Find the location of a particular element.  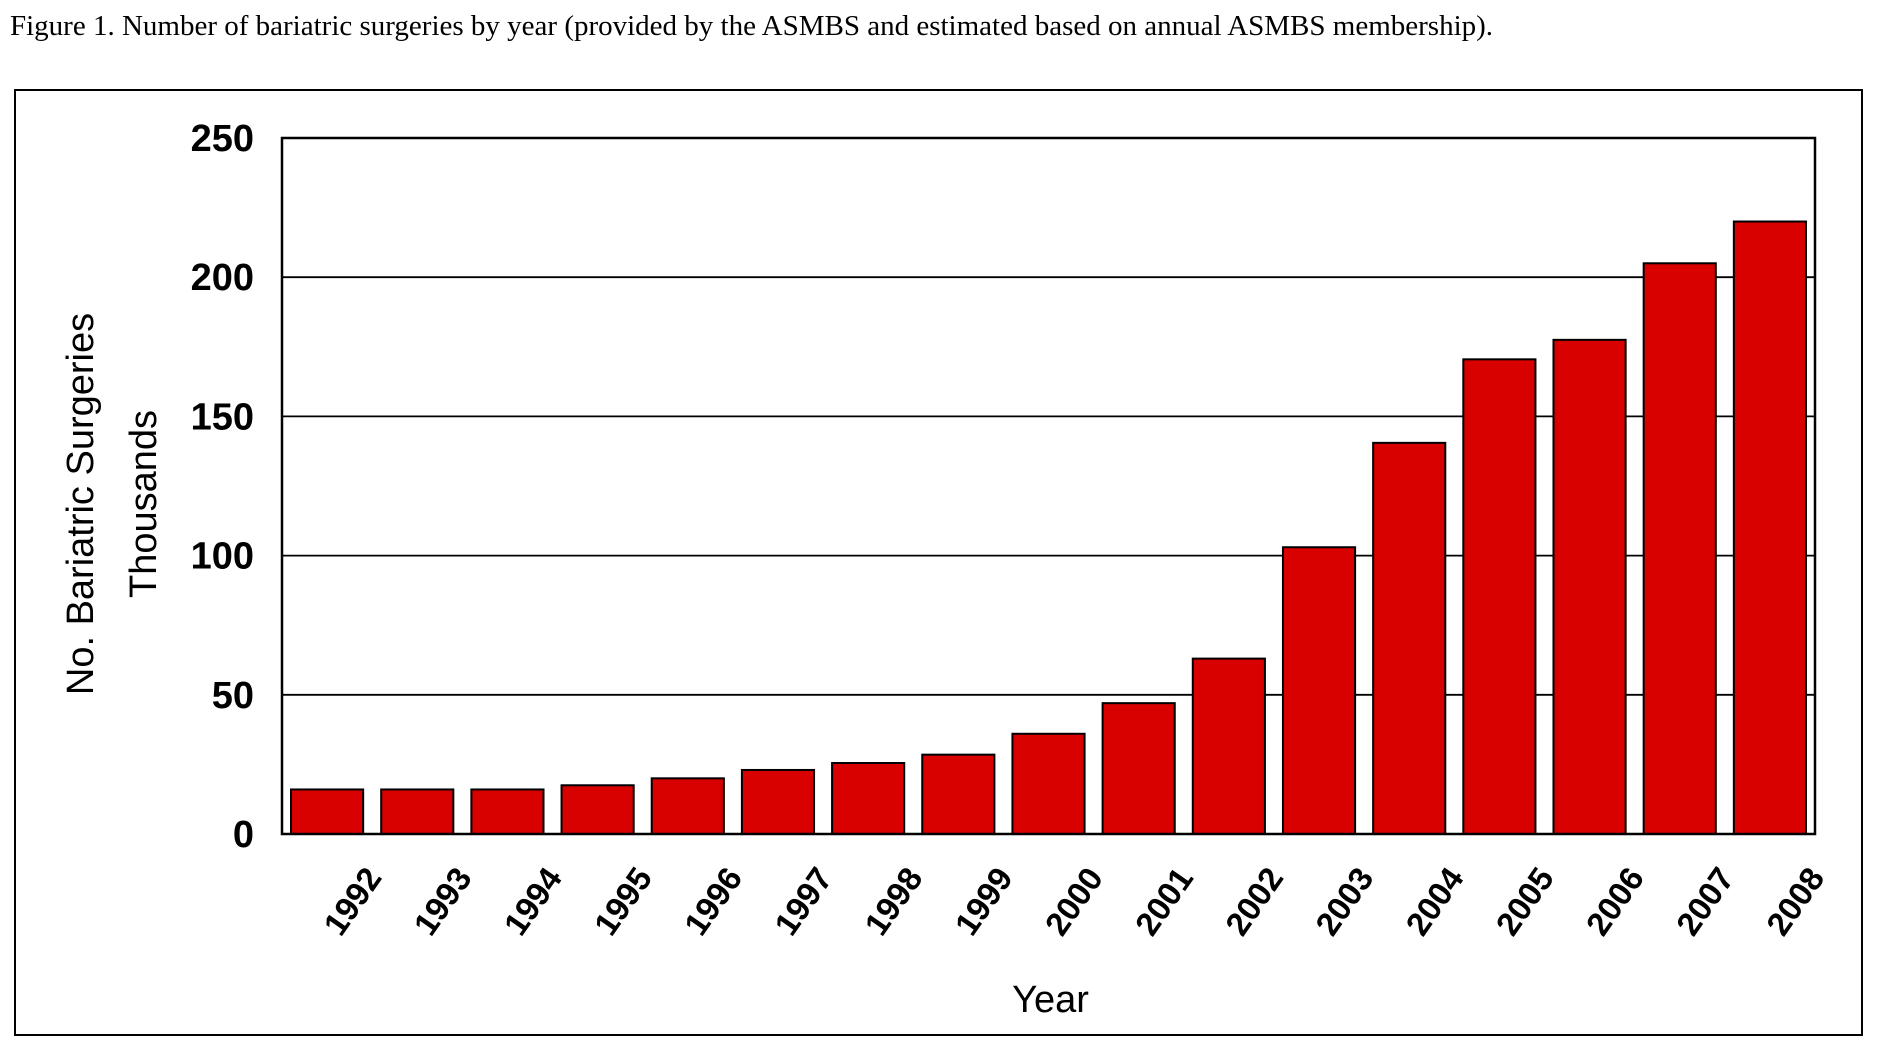

x-tick-label: 2002 is located at coordinates (1254, 901).